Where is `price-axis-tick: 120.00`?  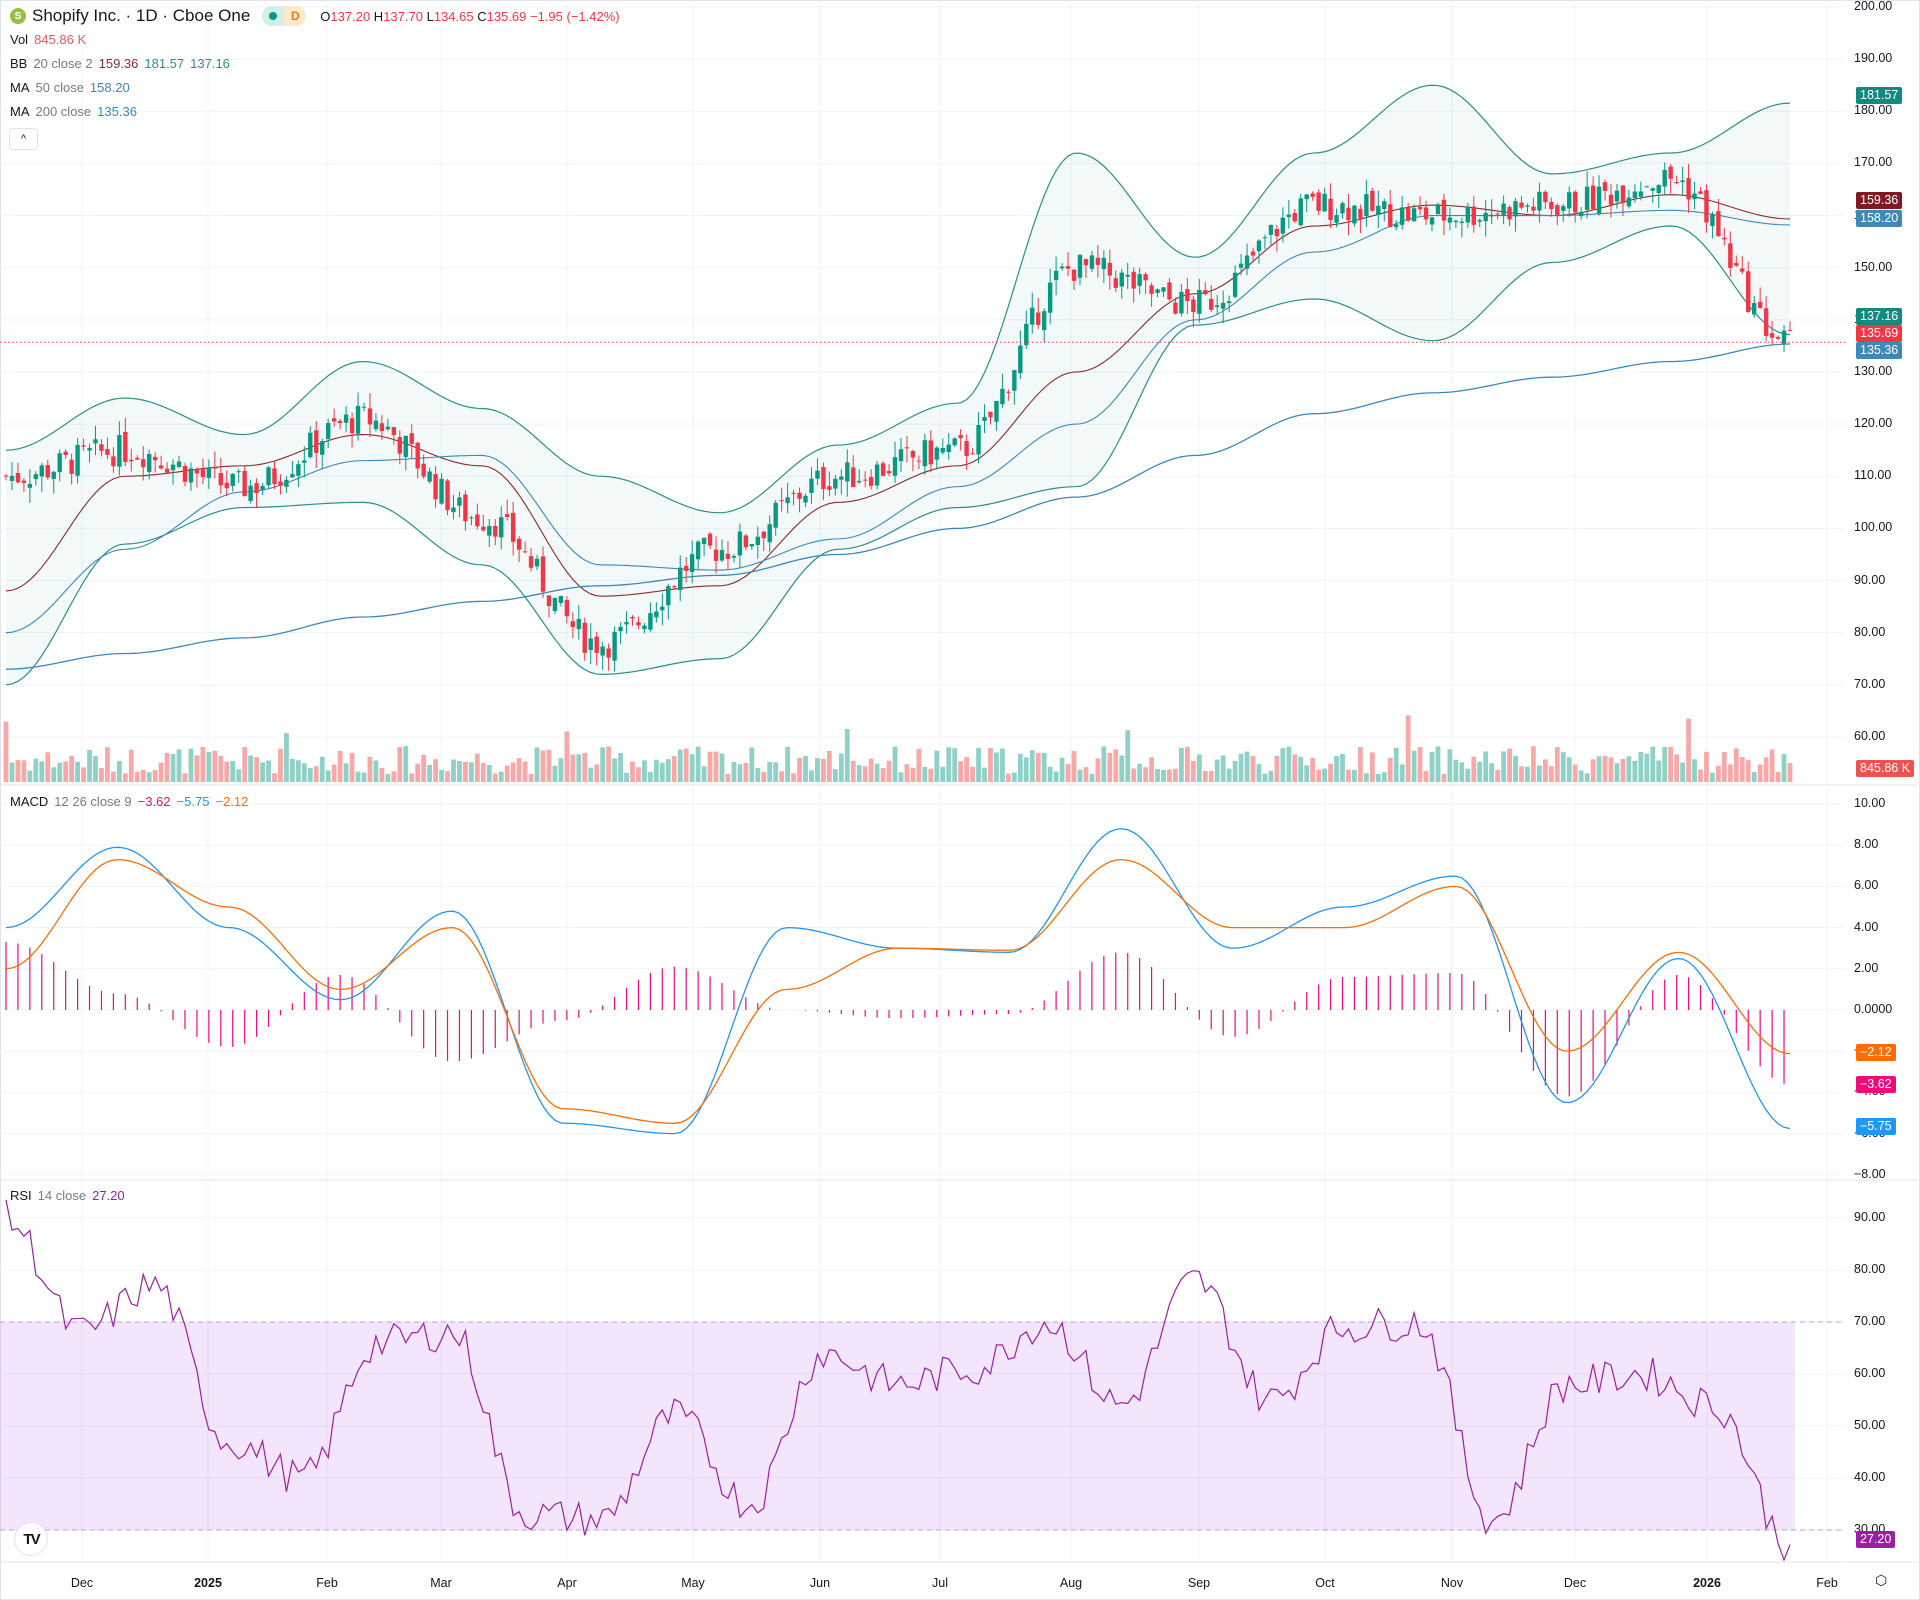 price-axis-tick: 120.00 is located at coordinates (1873, 423).